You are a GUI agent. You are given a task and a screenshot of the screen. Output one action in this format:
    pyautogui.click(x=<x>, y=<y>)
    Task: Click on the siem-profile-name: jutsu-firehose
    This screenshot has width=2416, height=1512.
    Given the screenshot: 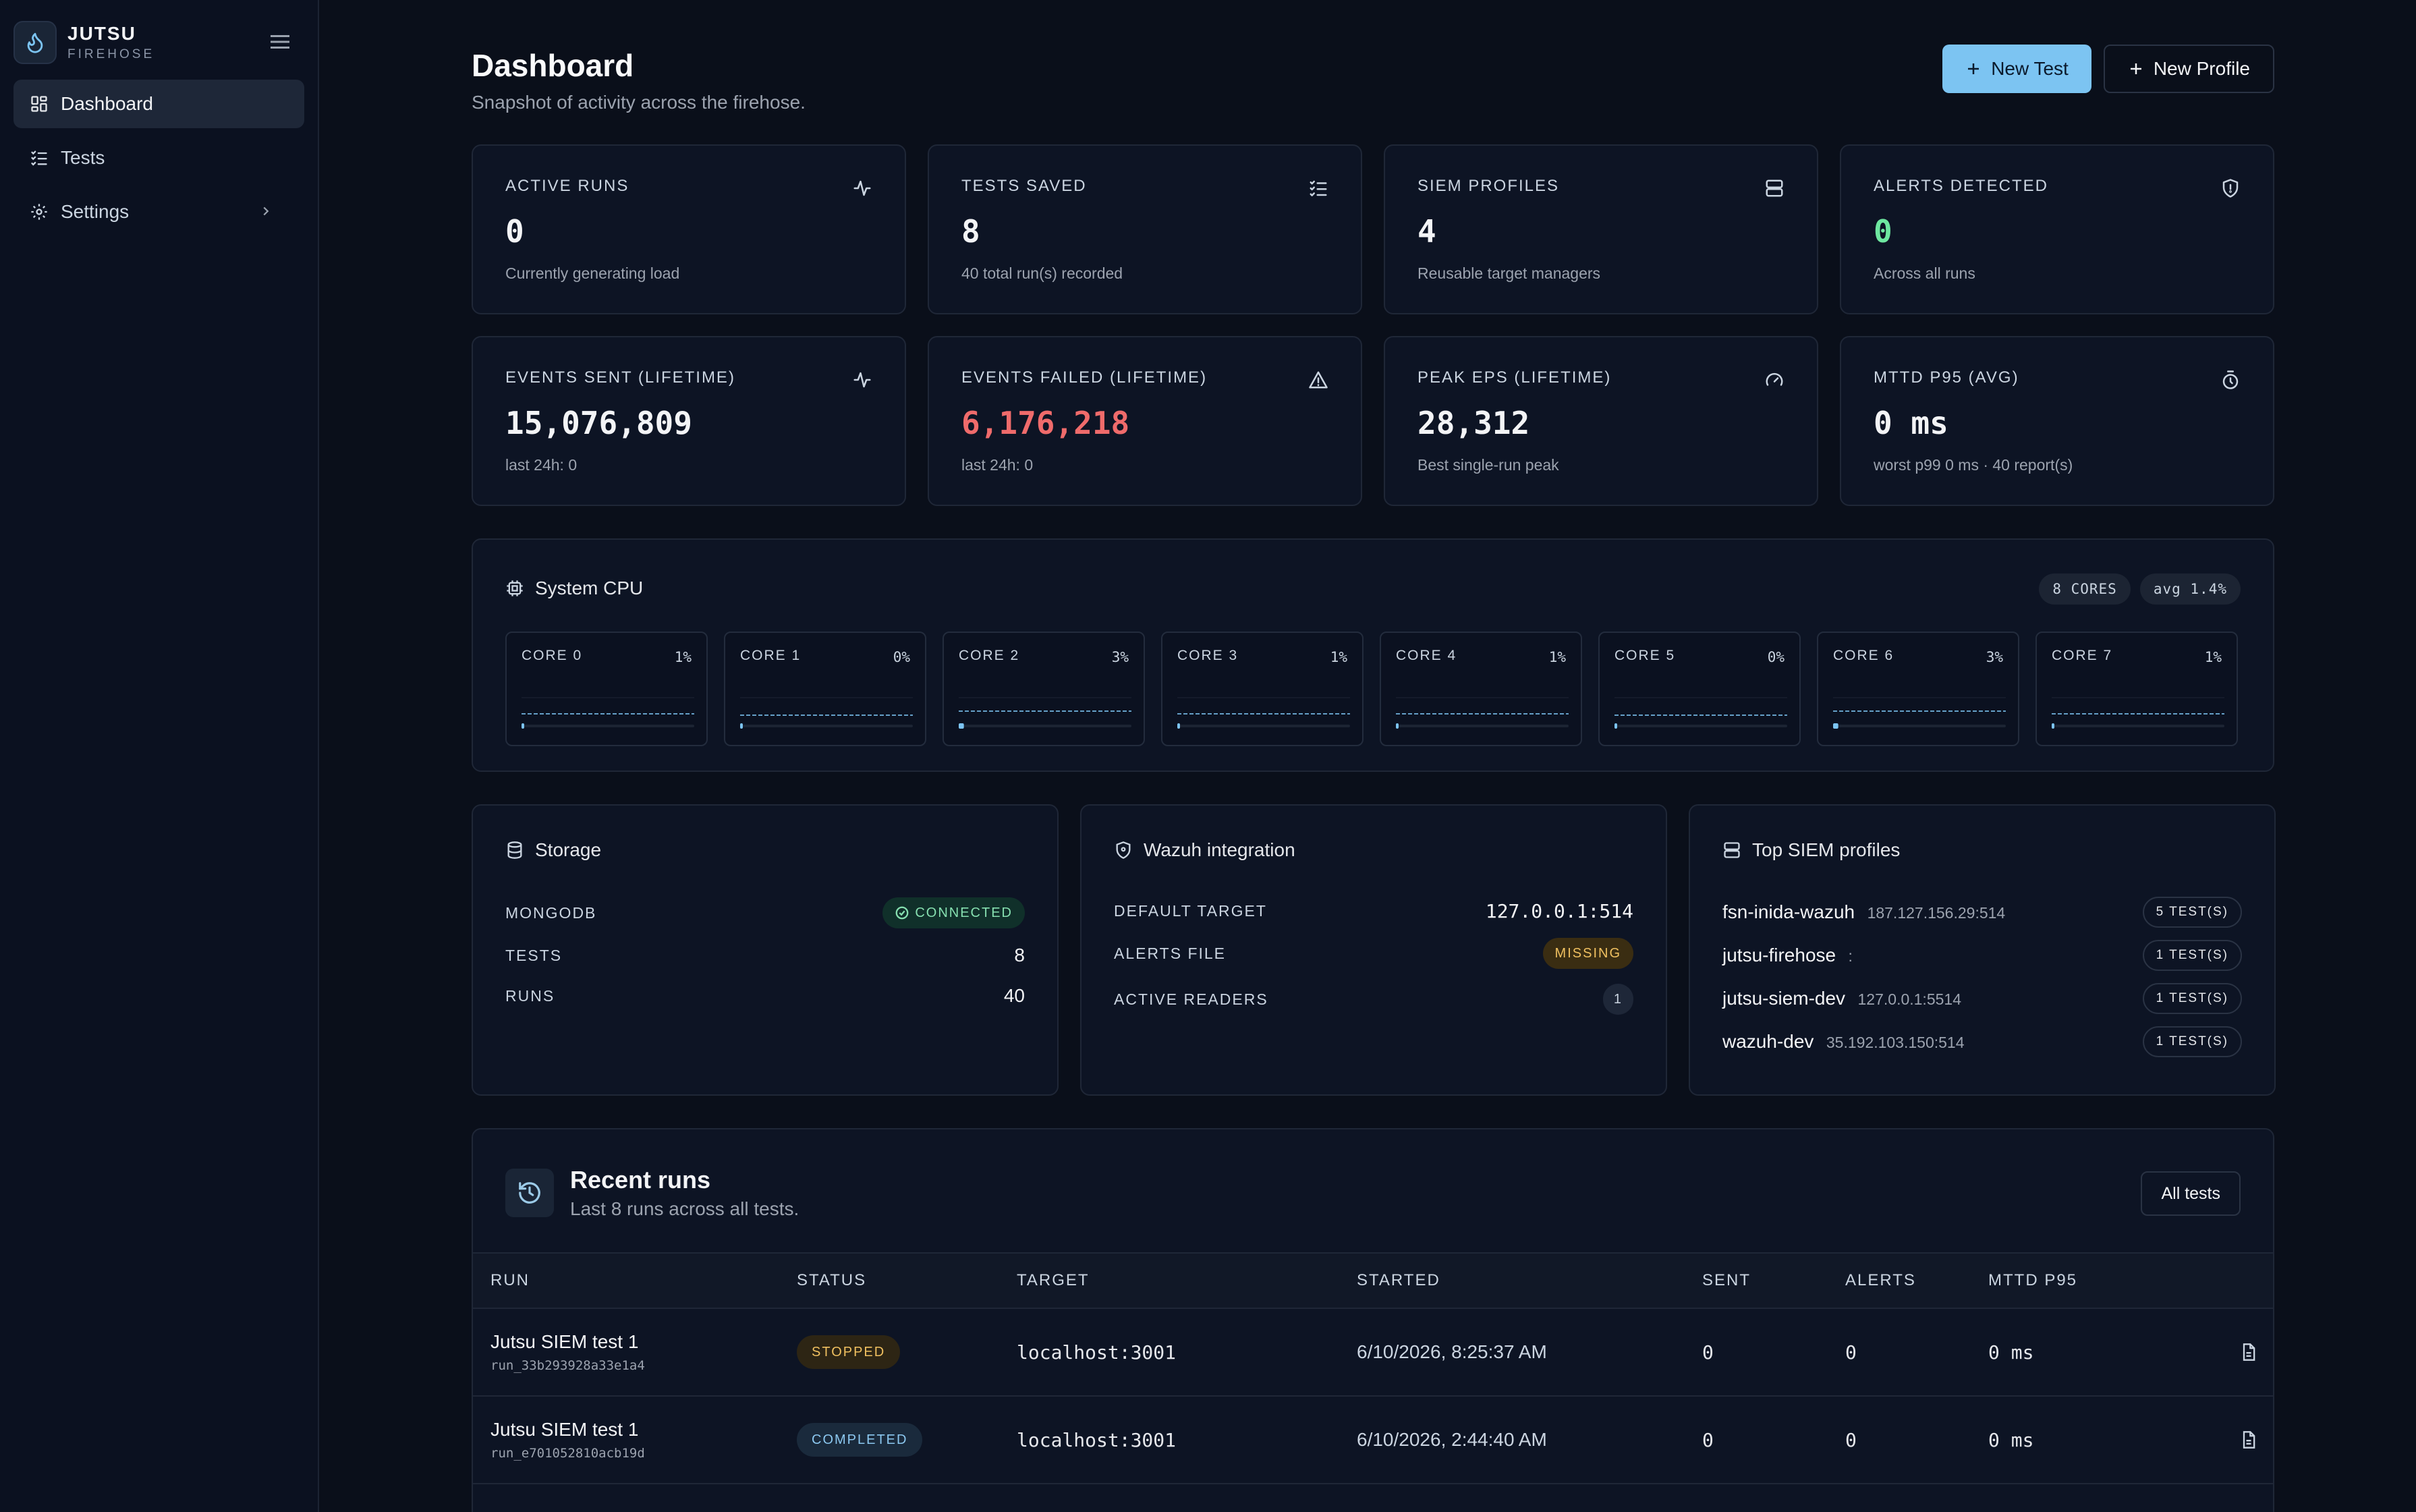 What is the action you would take?
    pyautogui.click(x=1779, y=955)
    